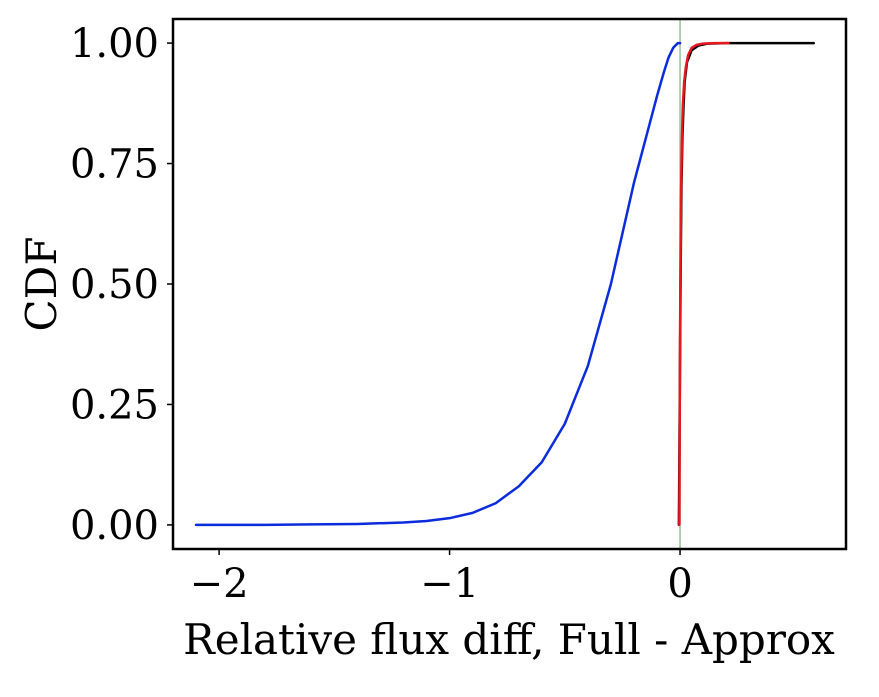  I want to click on x-tick-label-1: −1, so click(449, 584).